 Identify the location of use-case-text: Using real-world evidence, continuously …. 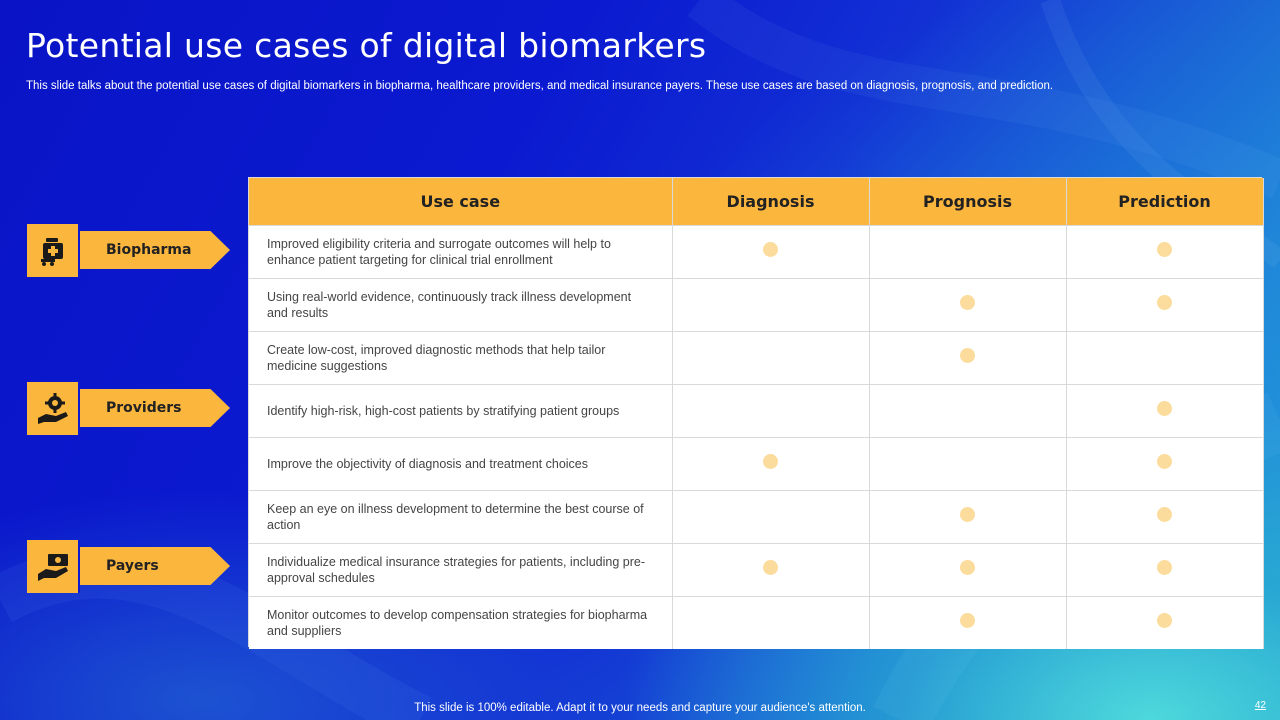
(461, 304).